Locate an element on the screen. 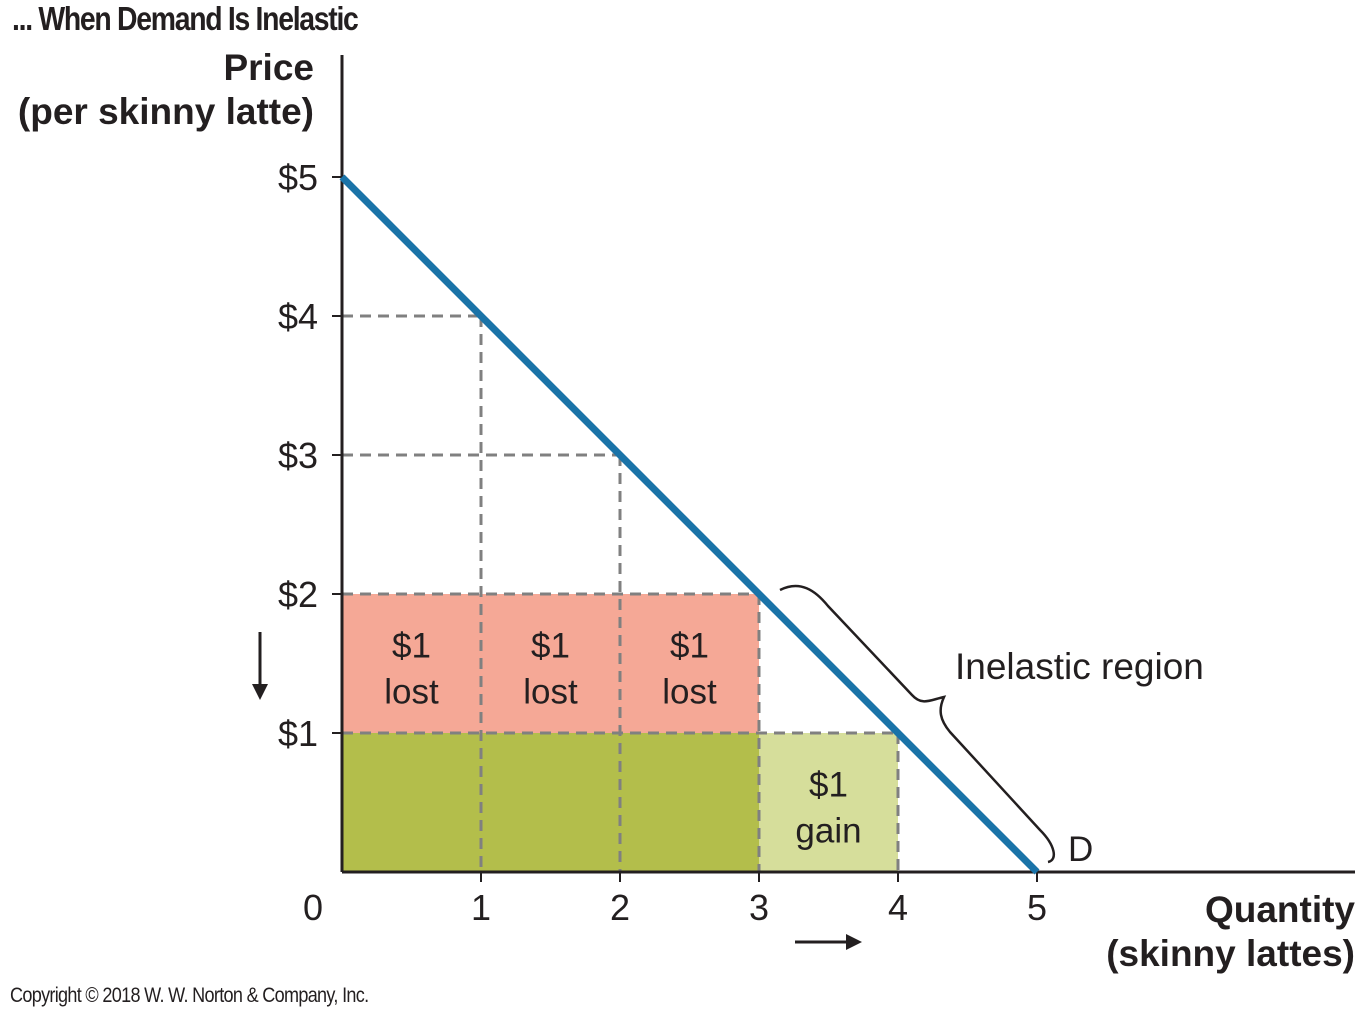 Image resolution: width=1368 pixels, height=1014 pixels. y-axis-label-line2: (per skinny latte) is located at coordinates (165, 111).